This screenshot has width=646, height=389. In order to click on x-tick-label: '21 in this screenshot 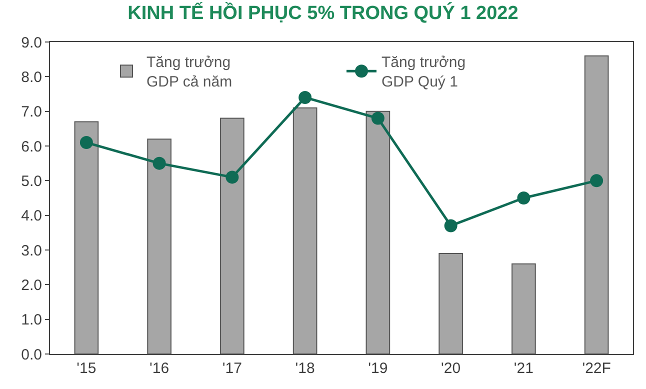, I will do `click(524, 368)`.